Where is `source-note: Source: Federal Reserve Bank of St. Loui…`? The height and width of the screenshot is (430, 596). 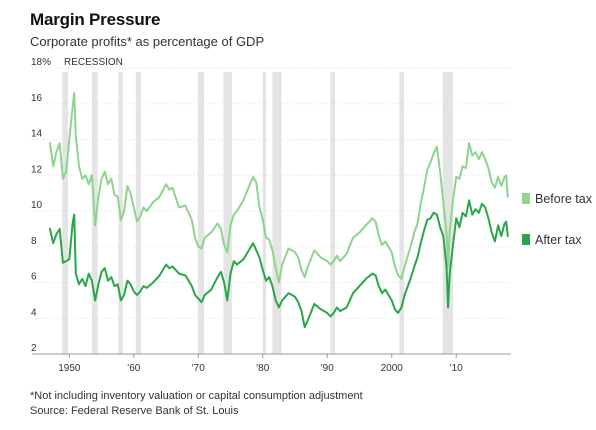
source-note: Source: Federal Reserve Bank of St. Loui… is located at coordinates (134, 411).